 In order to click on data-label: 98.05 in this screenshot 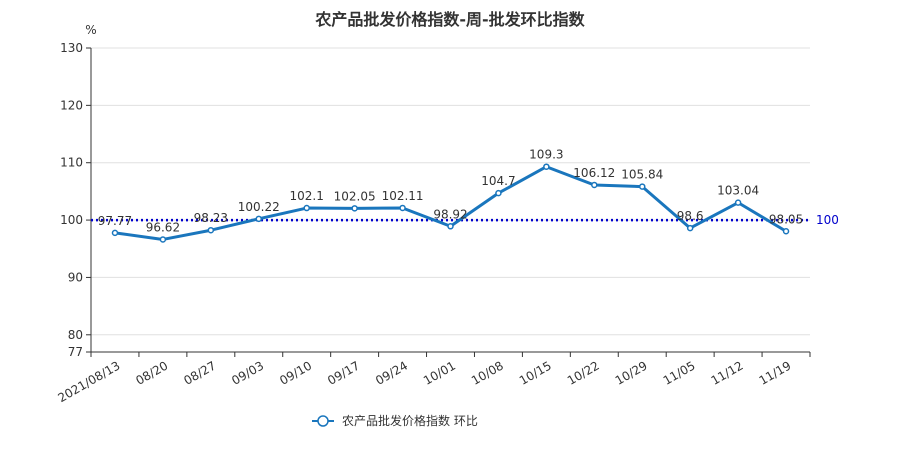, I will do `click(786, 219)`.